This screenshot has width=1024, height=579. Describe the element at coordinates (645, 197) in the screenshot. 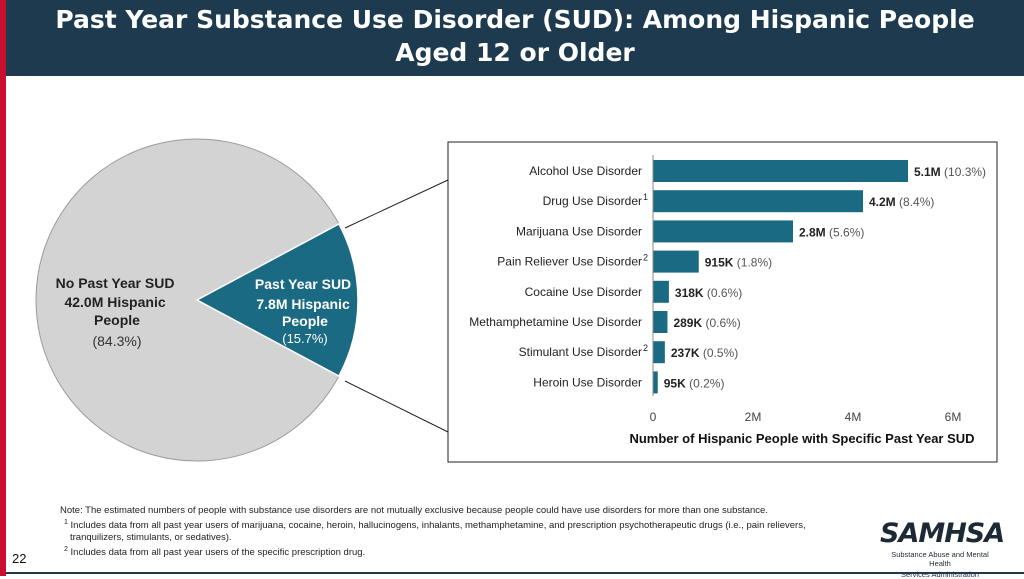

I see `bar-category-mark: 1` at that location.